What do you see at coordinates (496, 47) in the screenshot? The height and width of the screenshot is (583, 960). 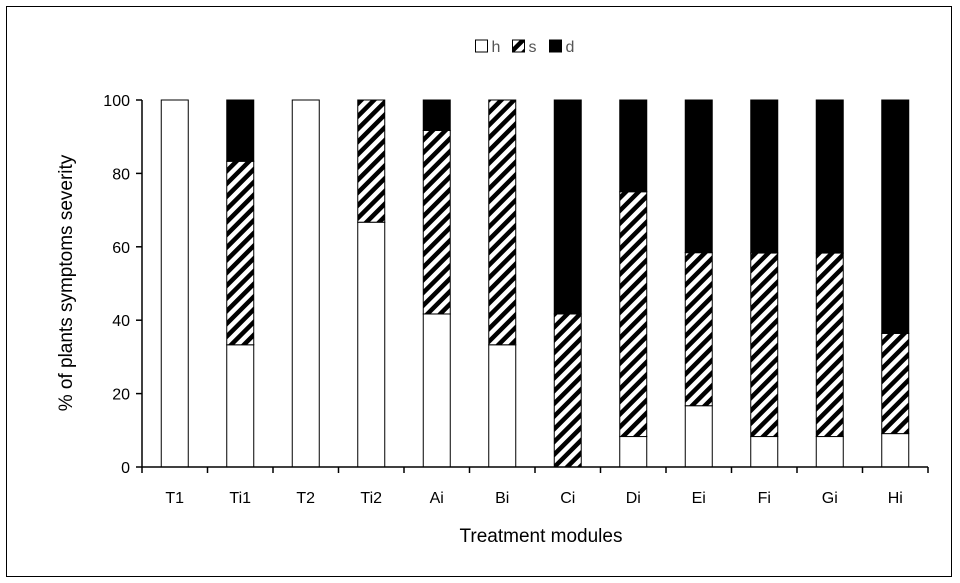 I see `legend-label-h: h` at bounding box center [496, 47].